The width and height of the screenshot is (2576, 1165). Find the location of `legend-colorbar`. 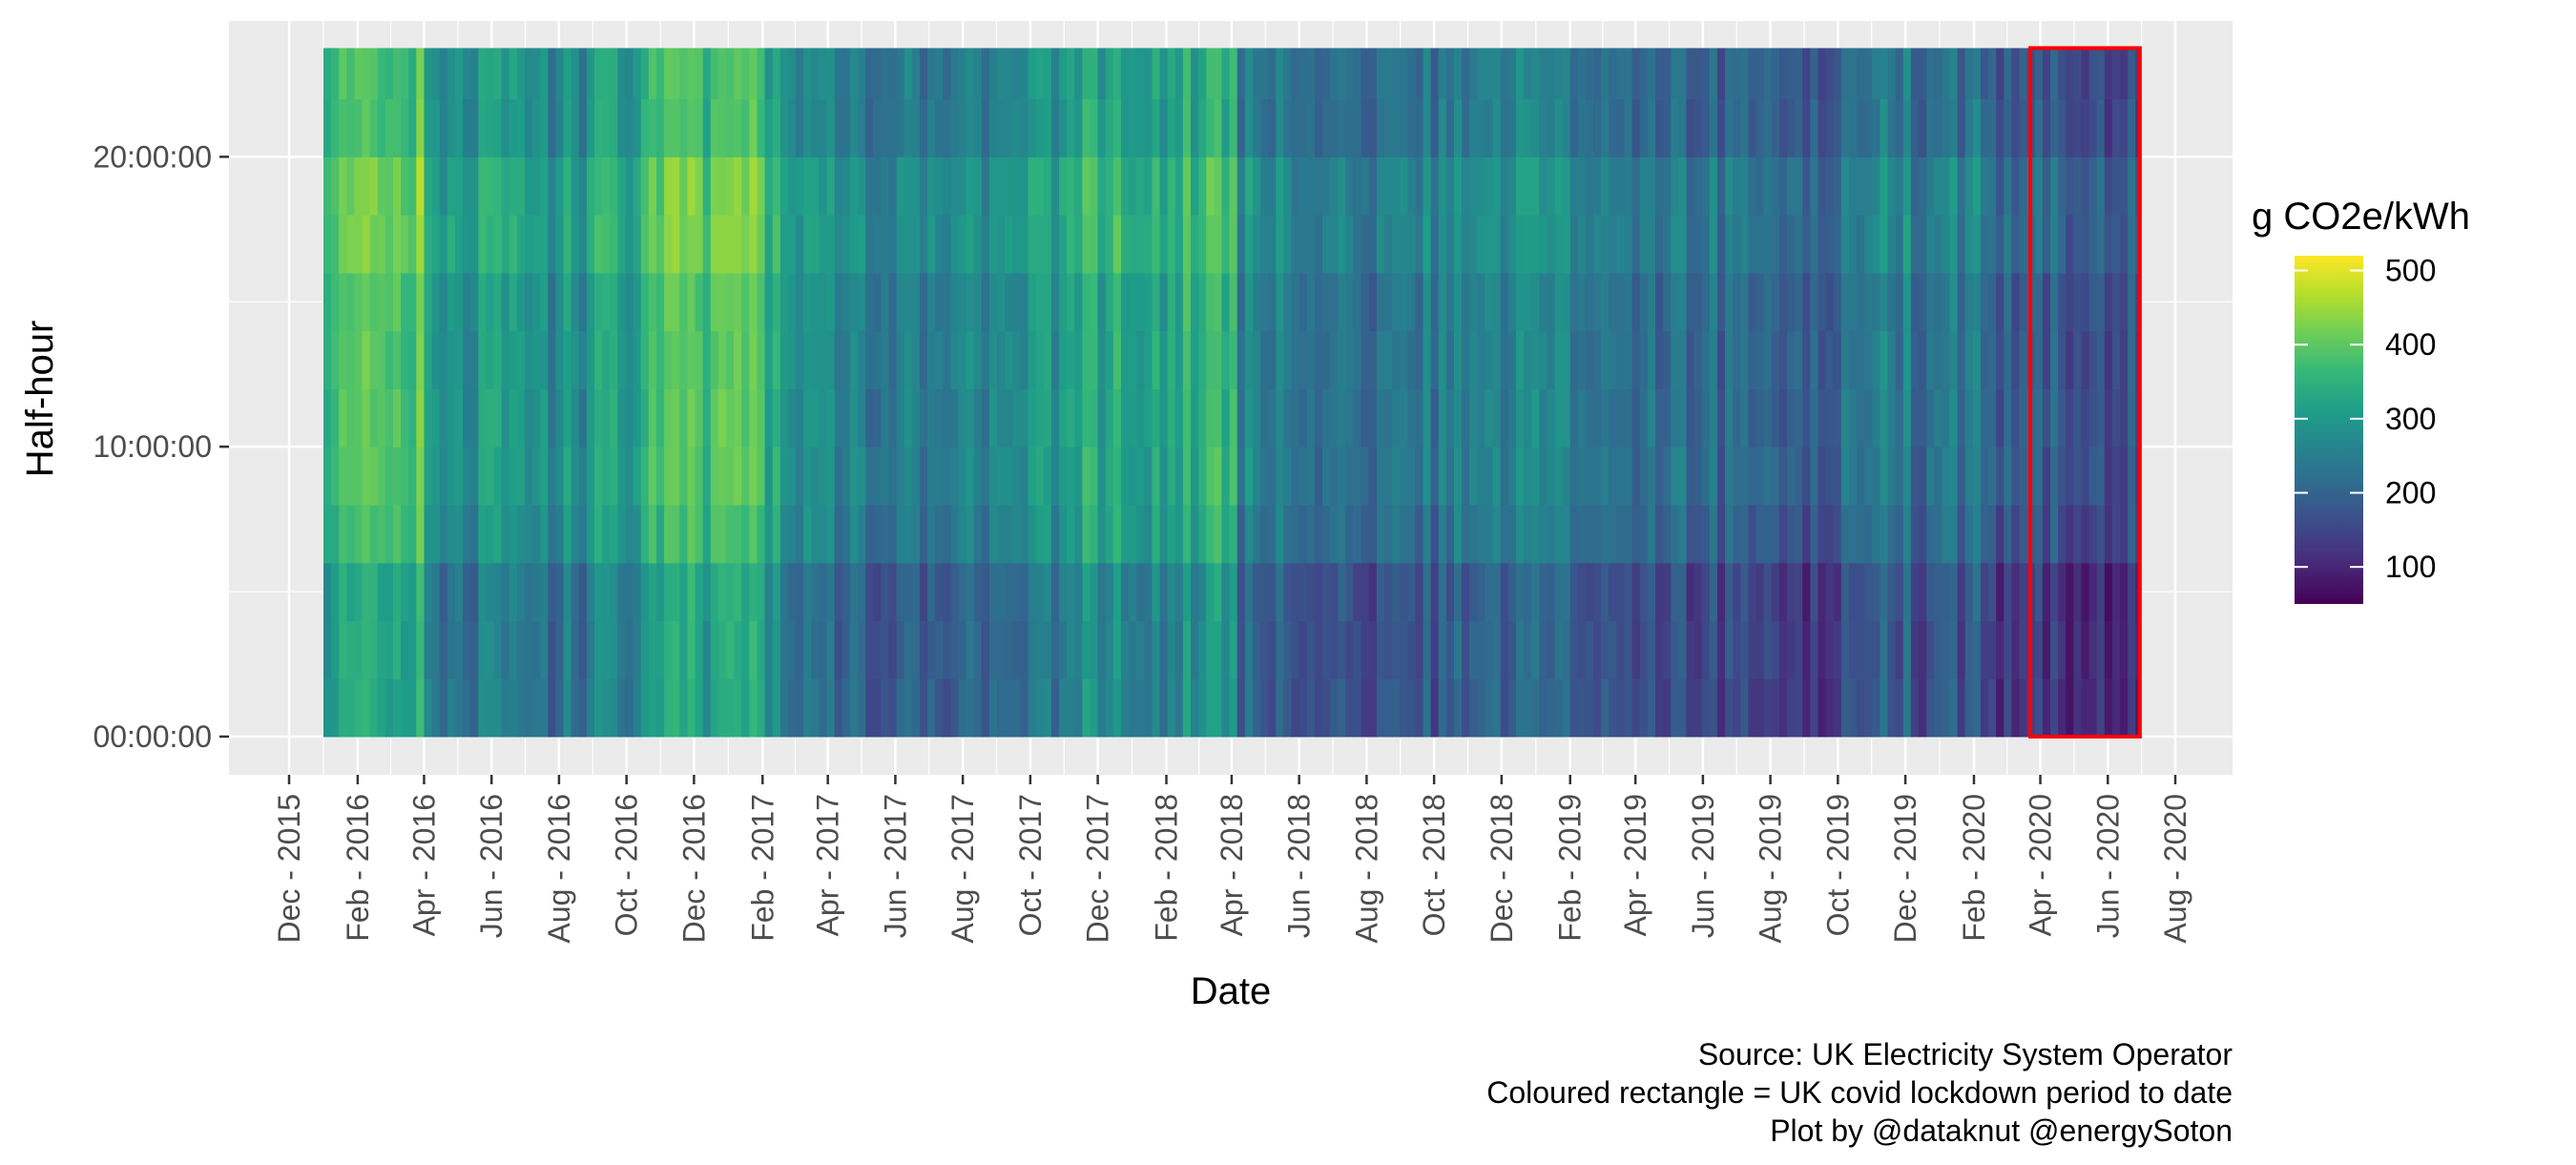

legend-colorbar is located at coordinates (2329, 430).